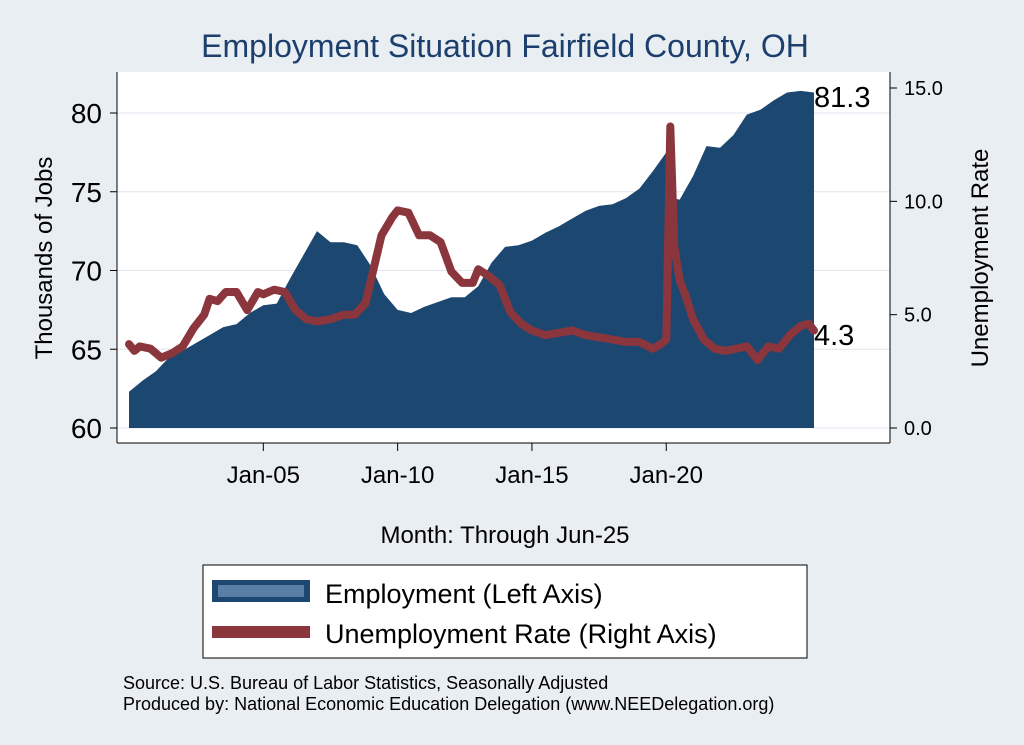  Describe the element at coordinates (86, 271) in the screenshot. I see `y-left-tick-label-2: 70` at that location.